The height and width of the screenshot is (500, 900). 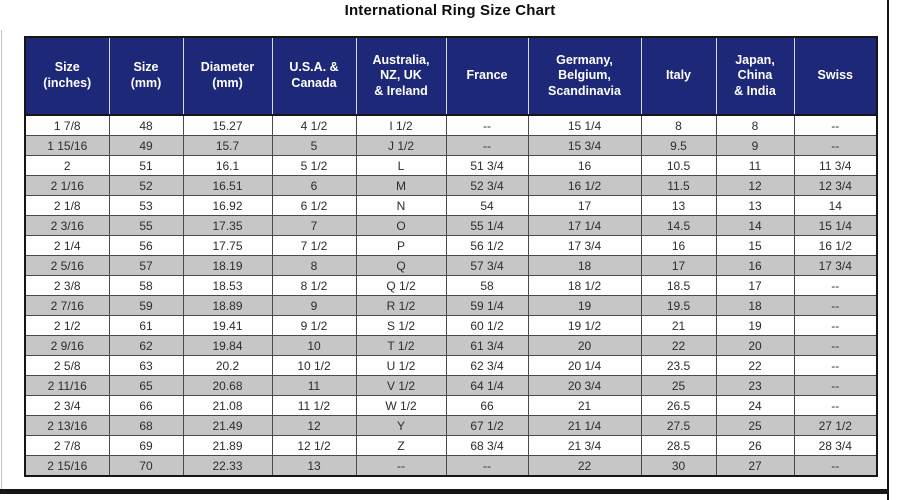 What do you see at coordinates (835, 245) in the screenshot?
I see `table-cell: 16 1/2` at bounding box center [835, 245].